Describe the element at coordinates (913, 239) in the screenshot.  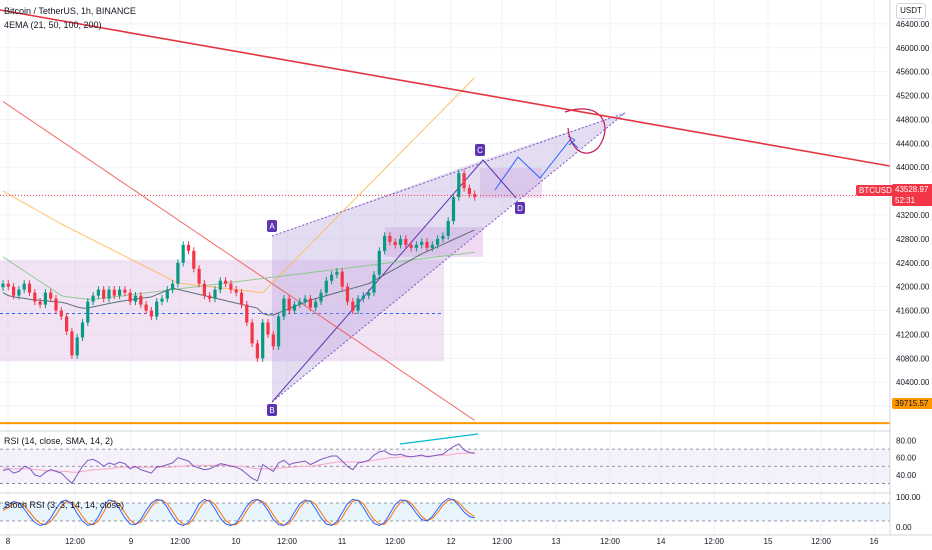
I see `y-tick-label: 42800.00` at that location.